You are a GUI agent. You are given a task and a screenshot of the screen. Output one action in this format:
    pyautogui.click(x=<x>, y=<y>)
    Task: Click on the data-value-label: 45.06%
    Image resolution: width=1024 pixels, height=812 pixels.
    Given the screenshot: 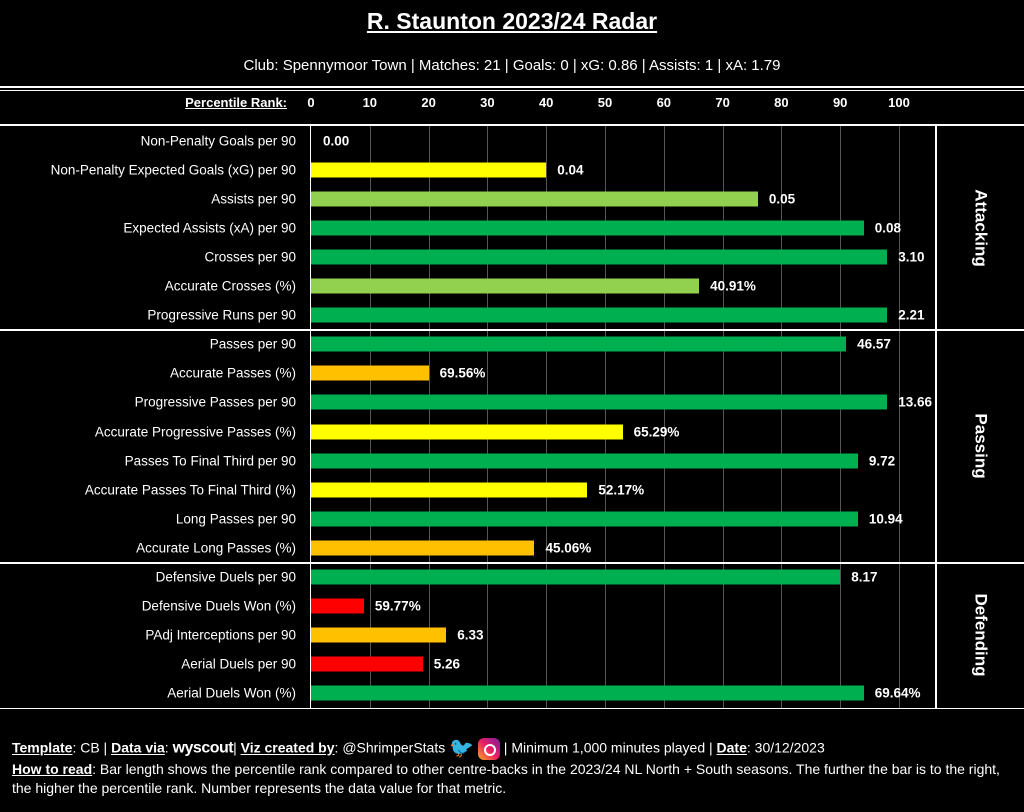 What is the action you would take?
    pyautogui.click(x=568, y=548)
    